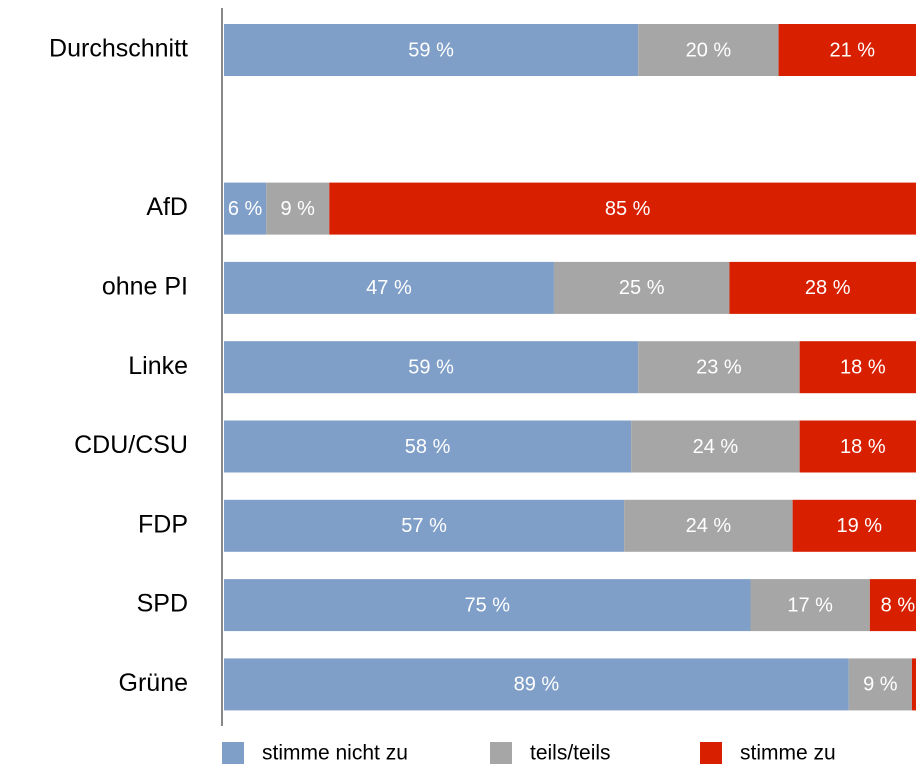 The height and width of the screenshot is (776, 916). I want to click on value-label: 17 %, so click(810, 605).